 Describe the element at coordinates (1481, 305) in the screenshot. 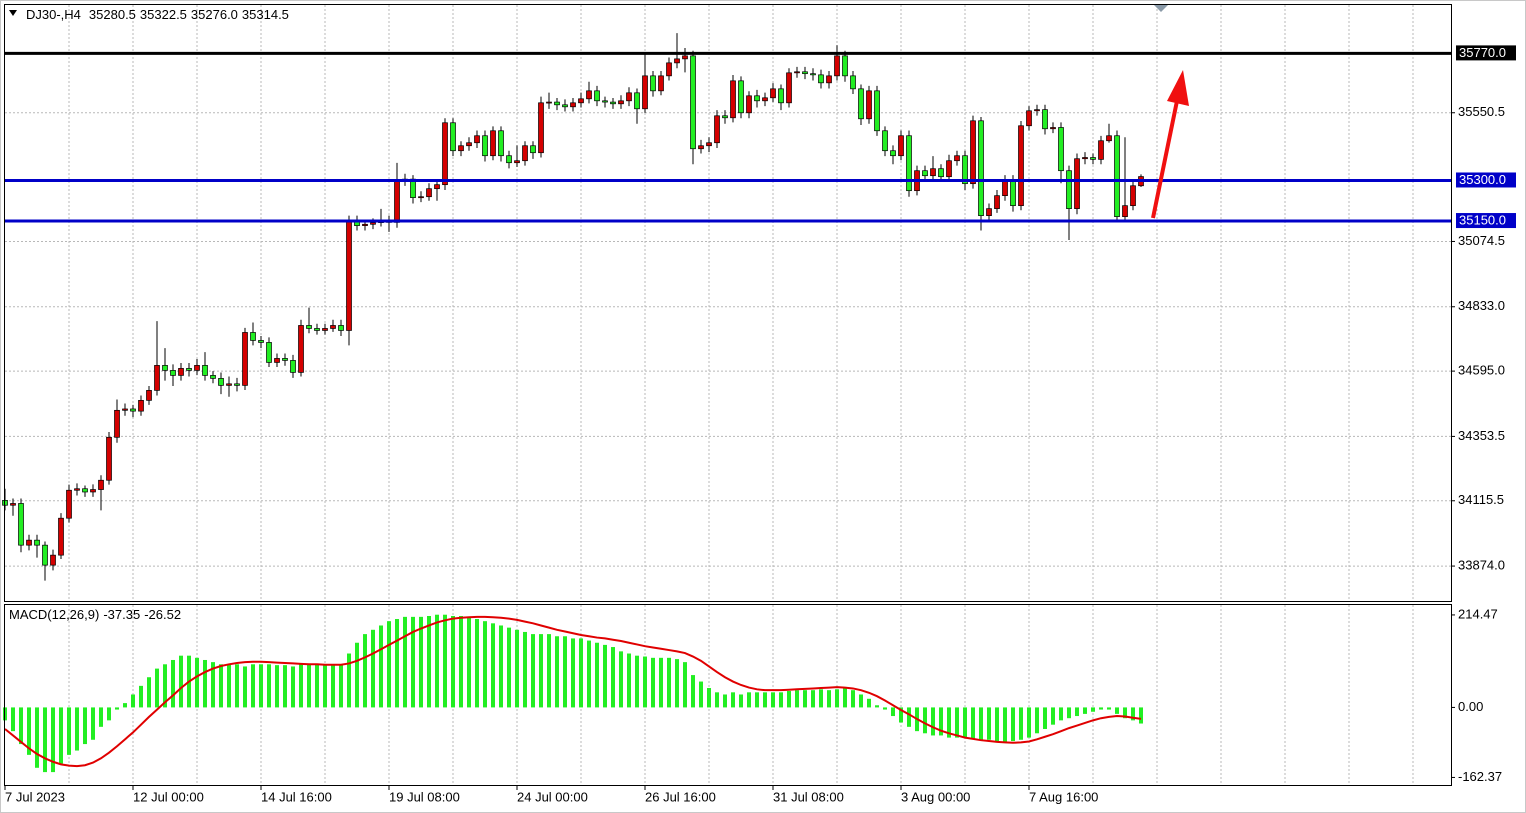

I see `y-tick-label: 34833.0` at that location.